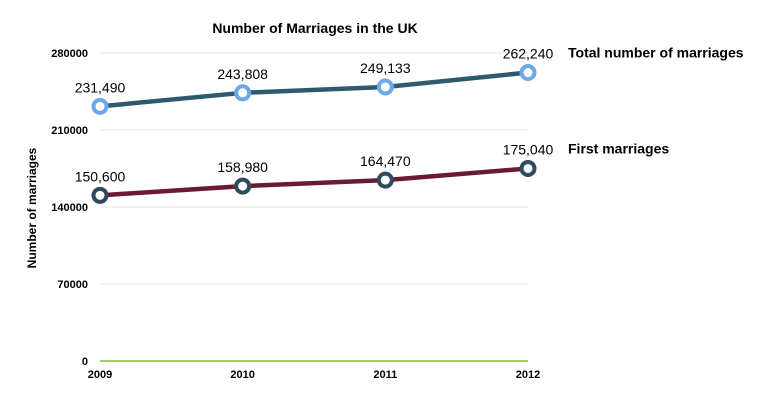 This screenshot has width=784, height=414. I want to click on data-label: 262,240, so click(528, 54).